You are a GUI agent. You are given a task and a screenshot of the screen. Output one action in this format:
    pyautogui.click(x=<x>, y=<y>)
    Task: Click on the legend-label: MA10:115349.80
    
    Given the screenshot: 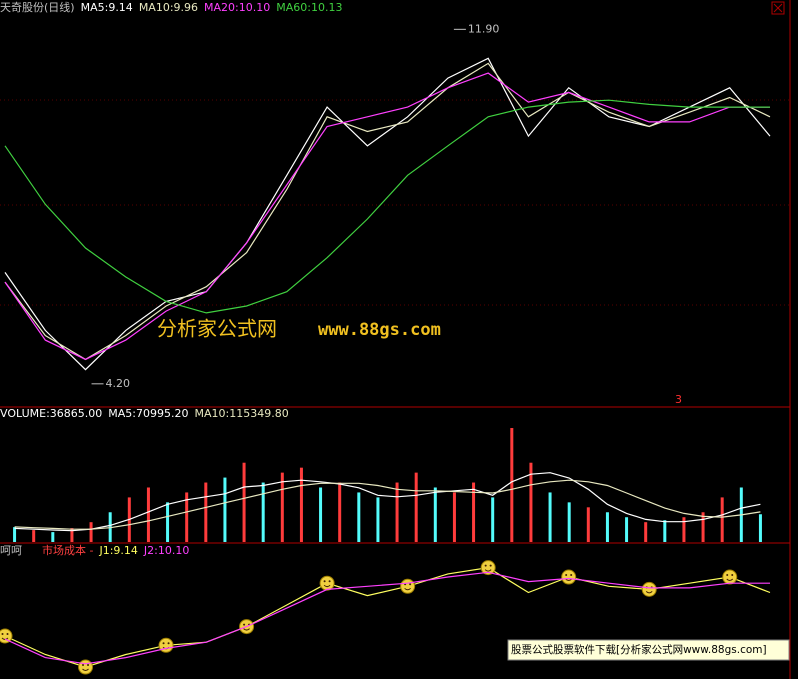 What is the action you would take?
    pyautogui.click(x=241, y=413)
    